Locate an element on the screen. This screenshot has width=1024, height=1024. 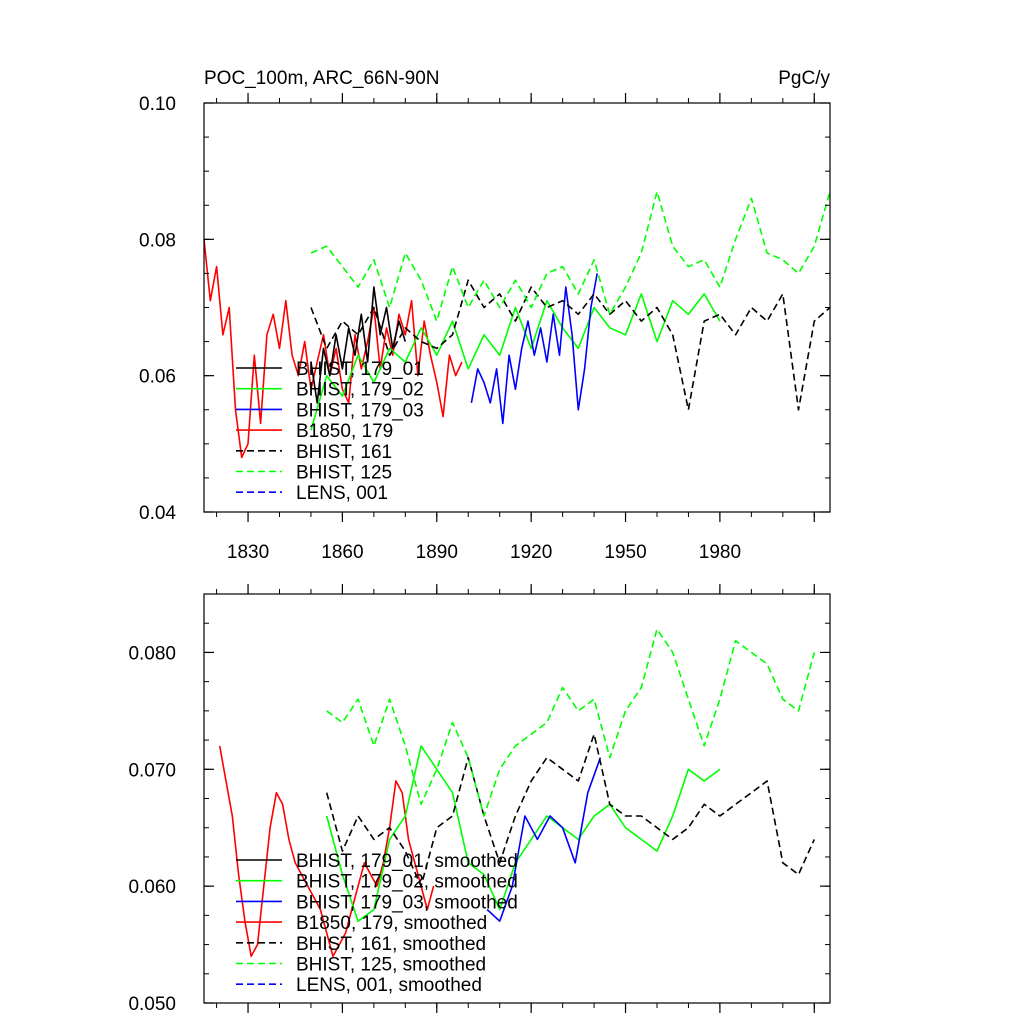
top-x-tick-label: 1860 is located at coordinates (342, 552).